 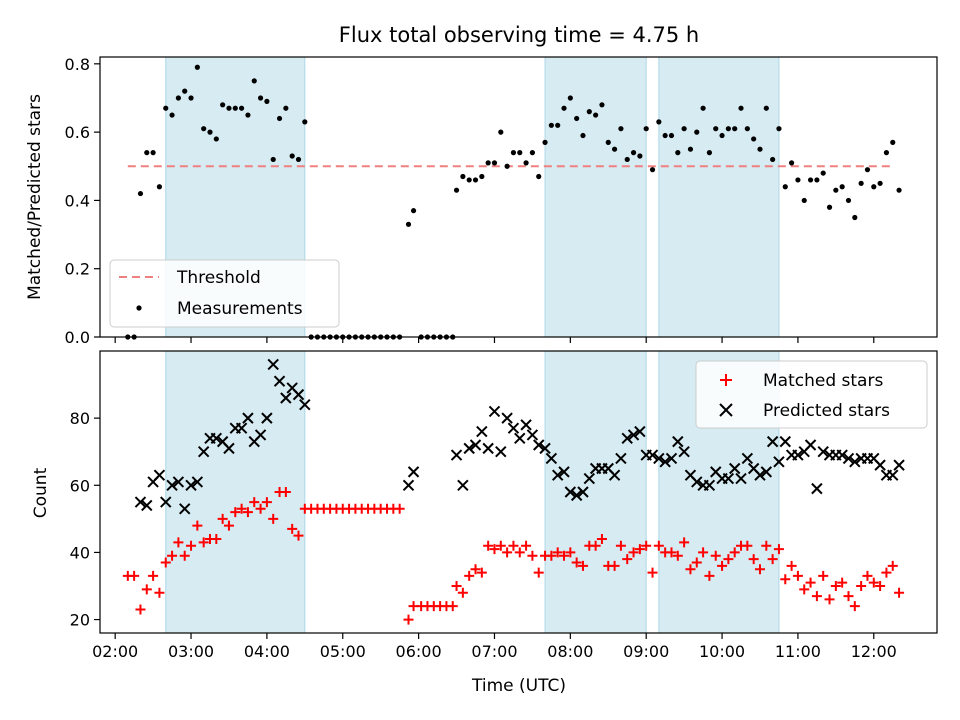 What do you see at coordinates (722, 651) in the screenshot?
I see `x-tick-label: 10:00` at bounding box center [722, 651].